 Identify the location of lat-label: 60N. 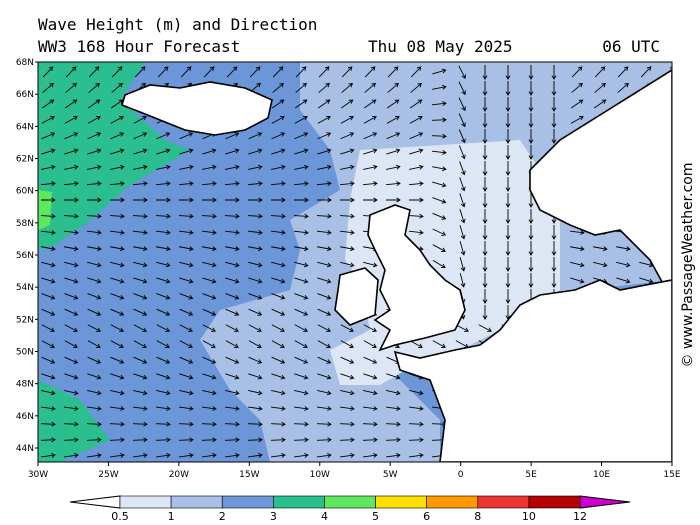
(25, 192).